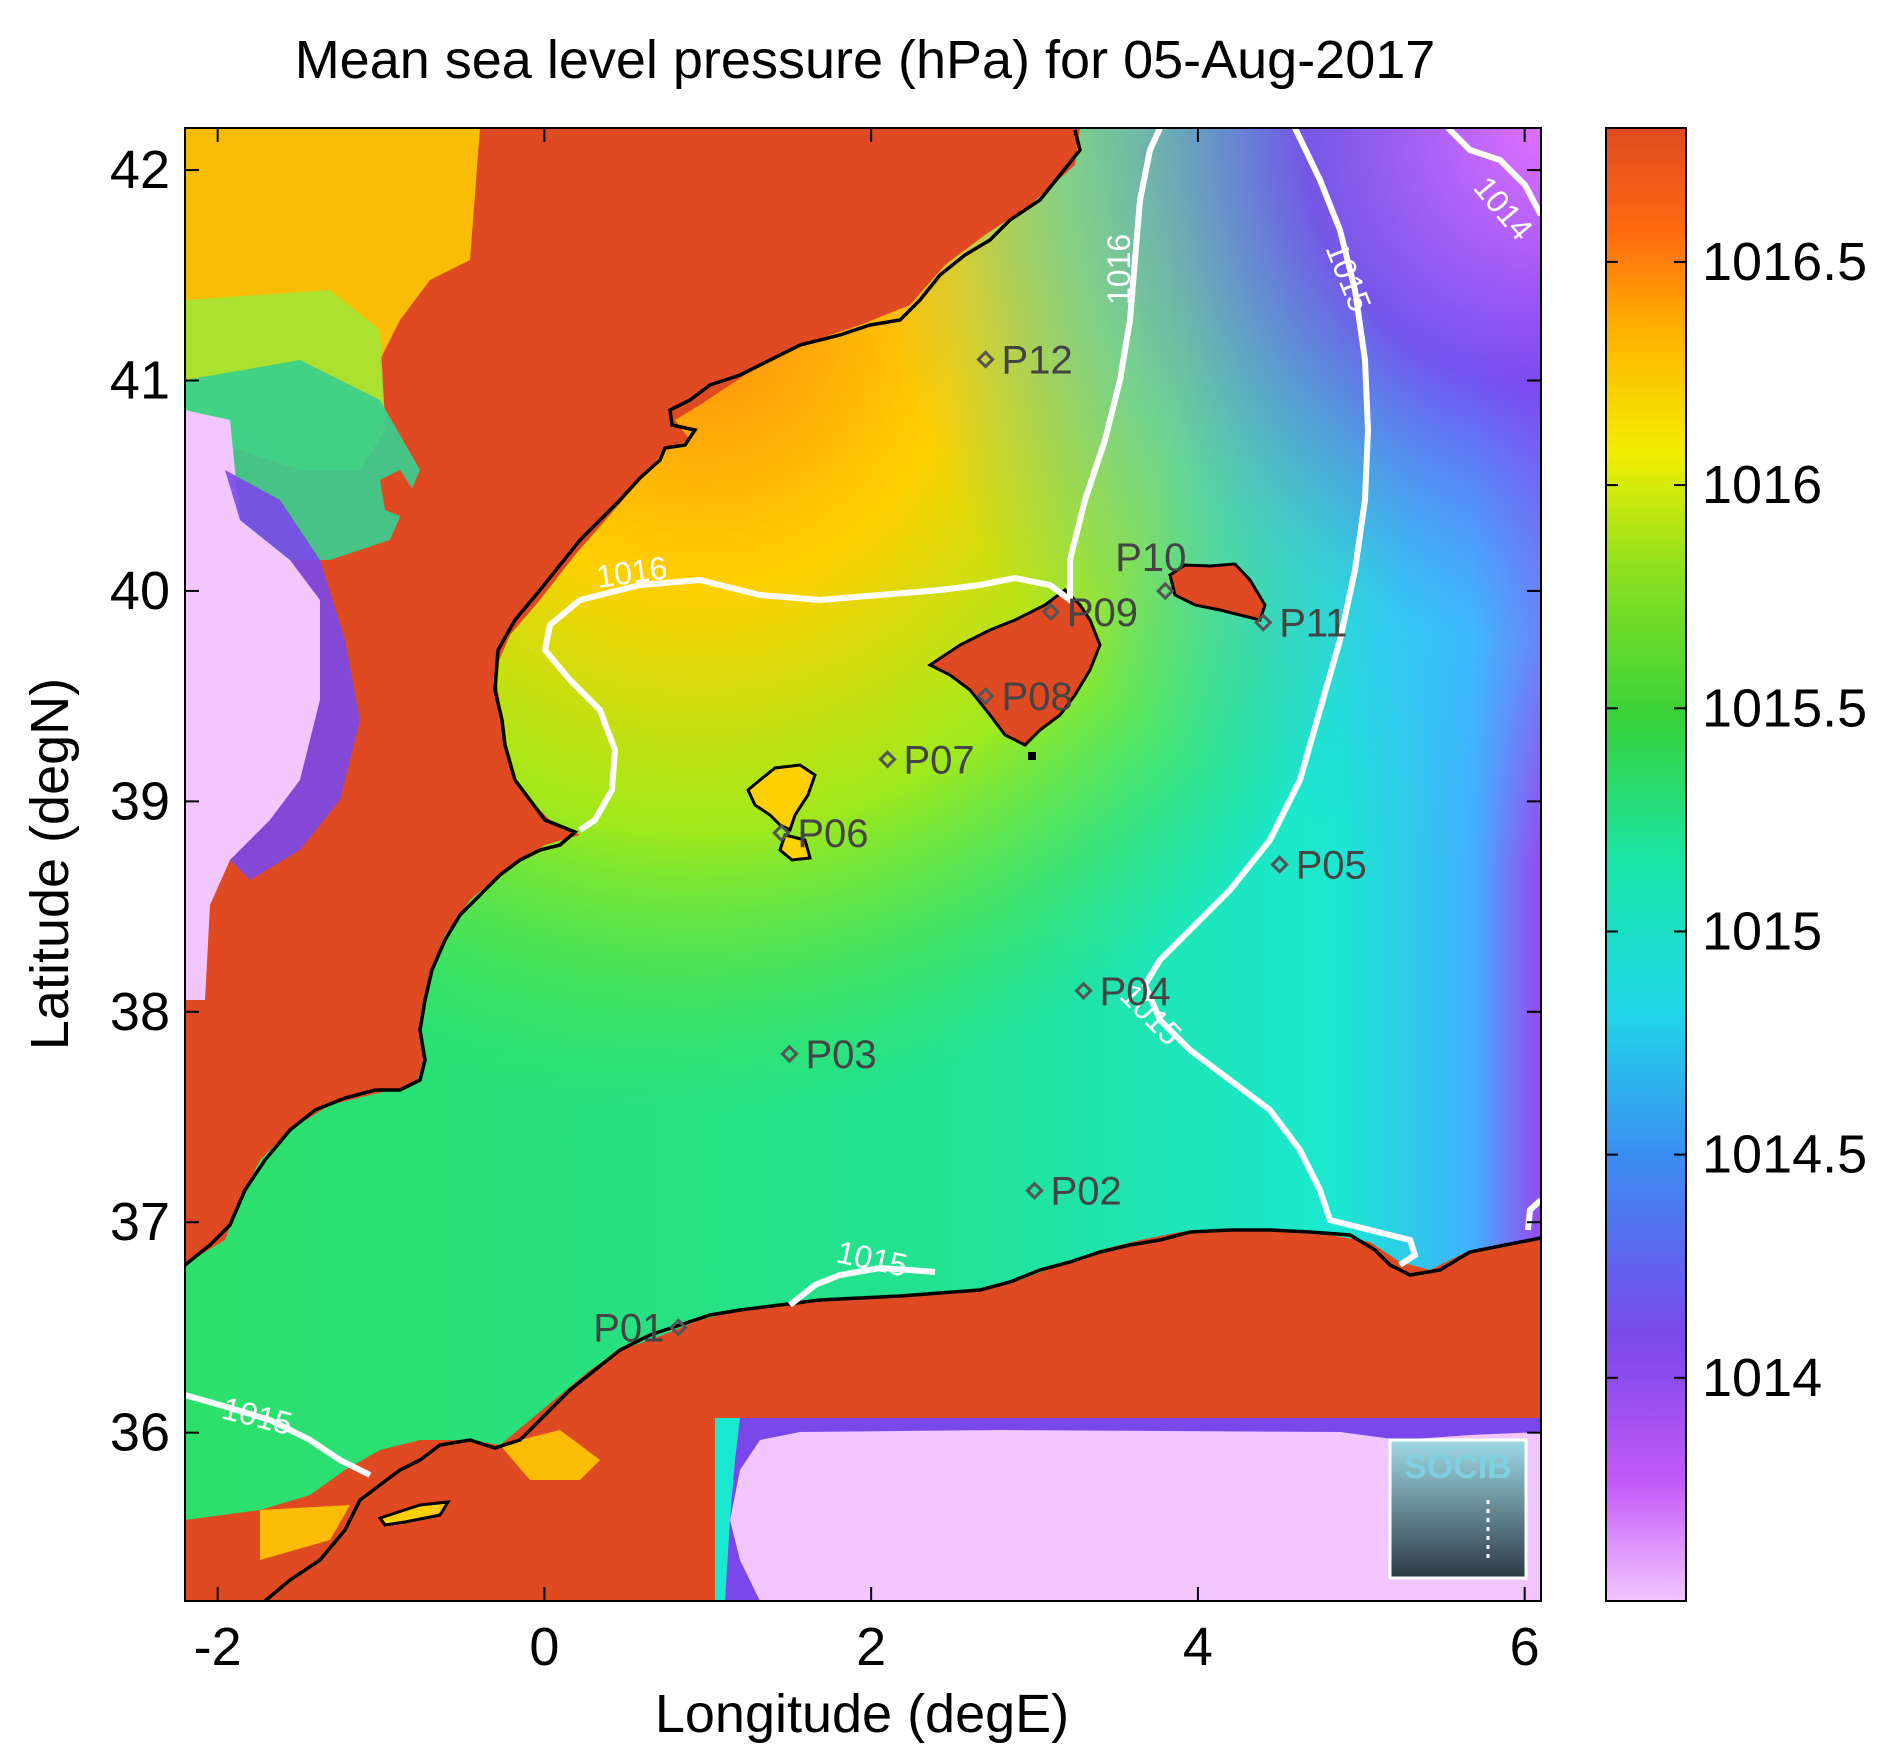 This screenshot has width=1904, height=1763. I want to click on y-tick-label: 37, so click(140, 1222).